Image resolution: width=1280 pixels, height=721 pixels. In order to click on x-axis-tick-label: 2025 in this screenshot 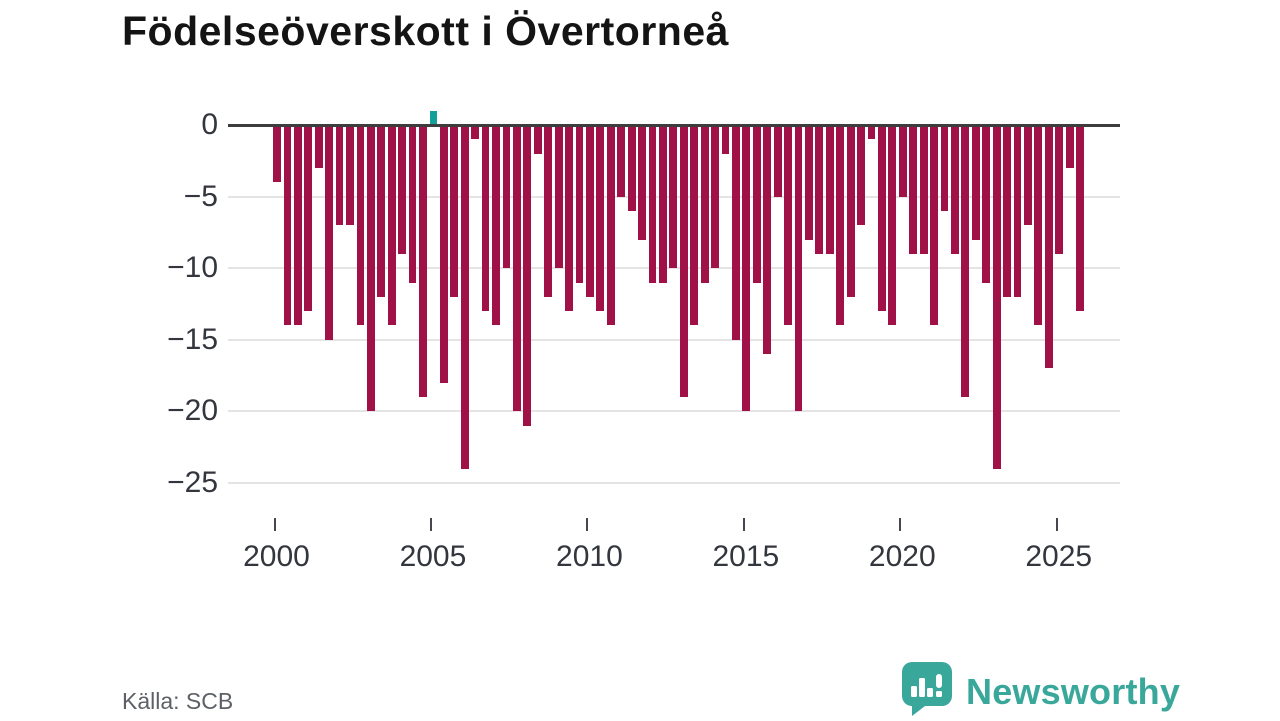, I will do `click(1059, 556)`.